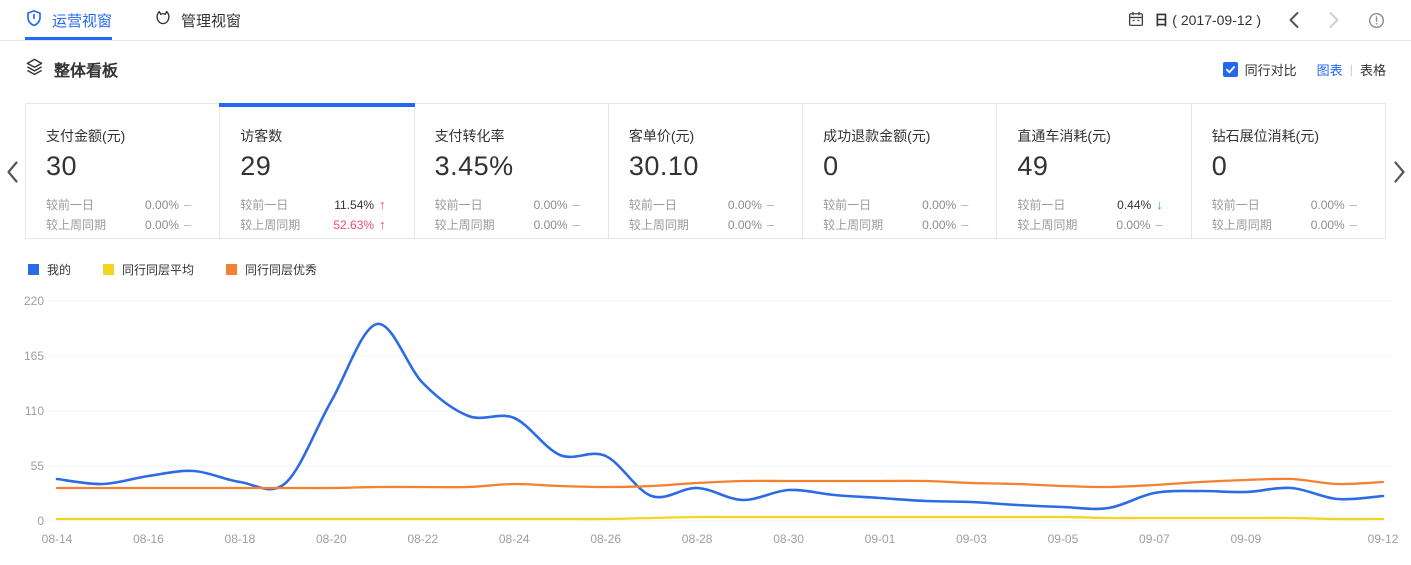 The height and width of the screenshot is (565, 1411). I want to click on metric-card: 访客数 29 较前一日 11.54% ↑ 较上周同期 52.63% ↑, so click(317, 170).